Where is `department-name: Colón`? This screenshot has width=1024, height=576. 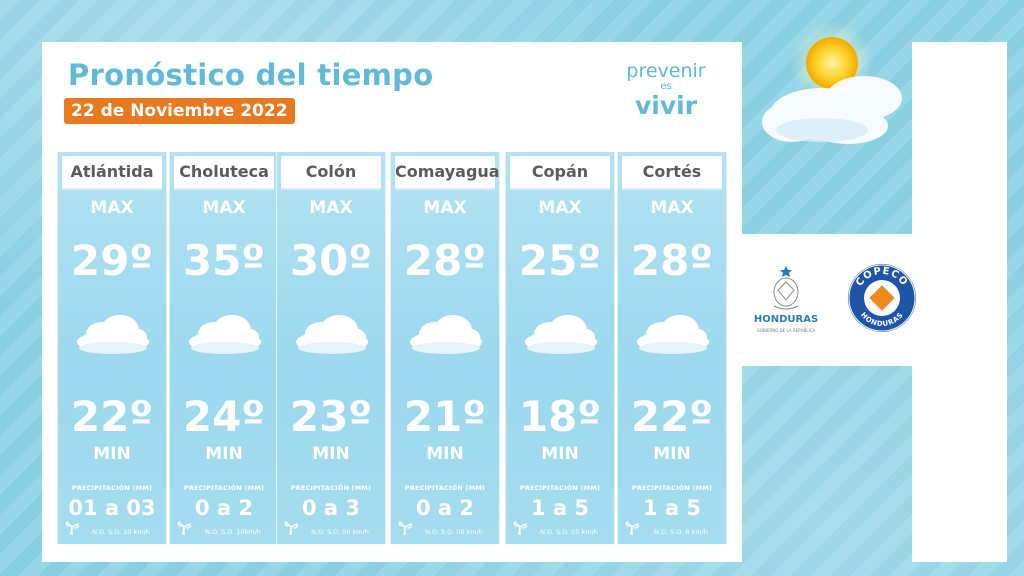 department-name: Colón is located at coordinates (331, 173).